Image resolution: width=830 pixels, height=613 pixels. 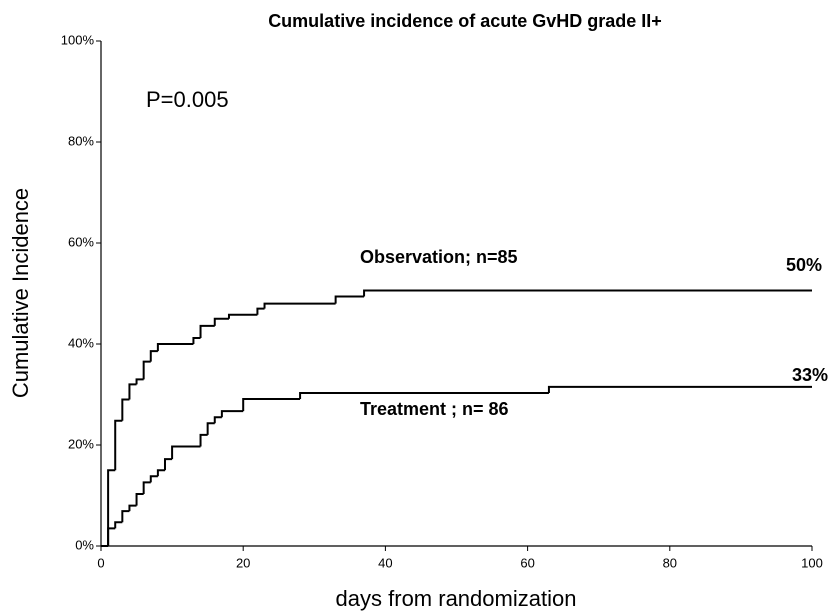 What do you see at coordinates (81, 140) in the screenshot?
I see `y-tick-label: 80%` at bounding box center [81, 140].